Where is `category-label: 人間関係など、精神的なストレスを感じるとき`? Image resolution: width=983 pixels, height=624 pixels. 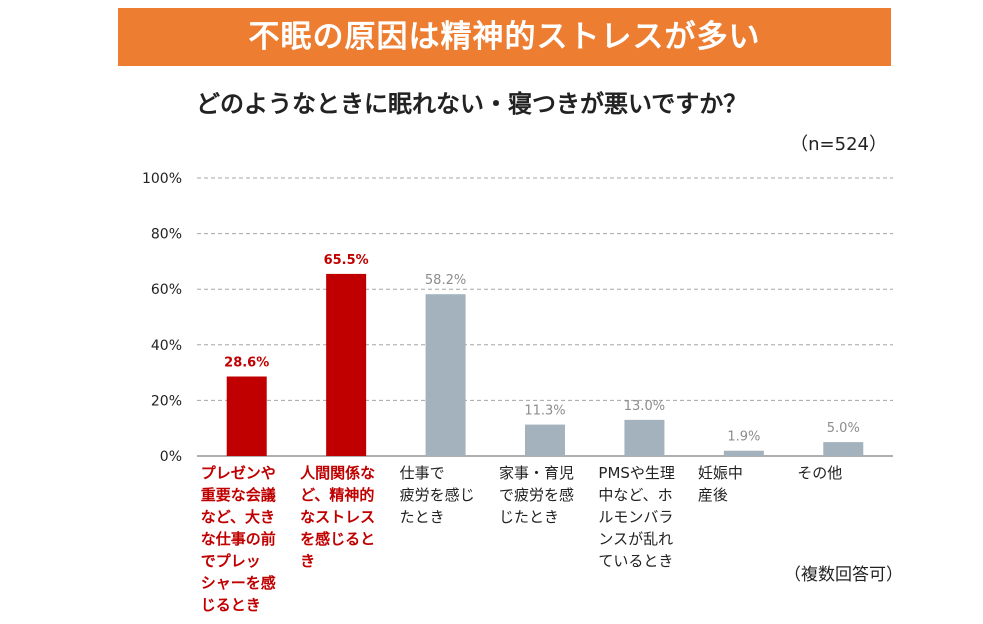
category-label: 人間関係など、精神的なストレスを感じるとき is located at coordinates (346, 517).